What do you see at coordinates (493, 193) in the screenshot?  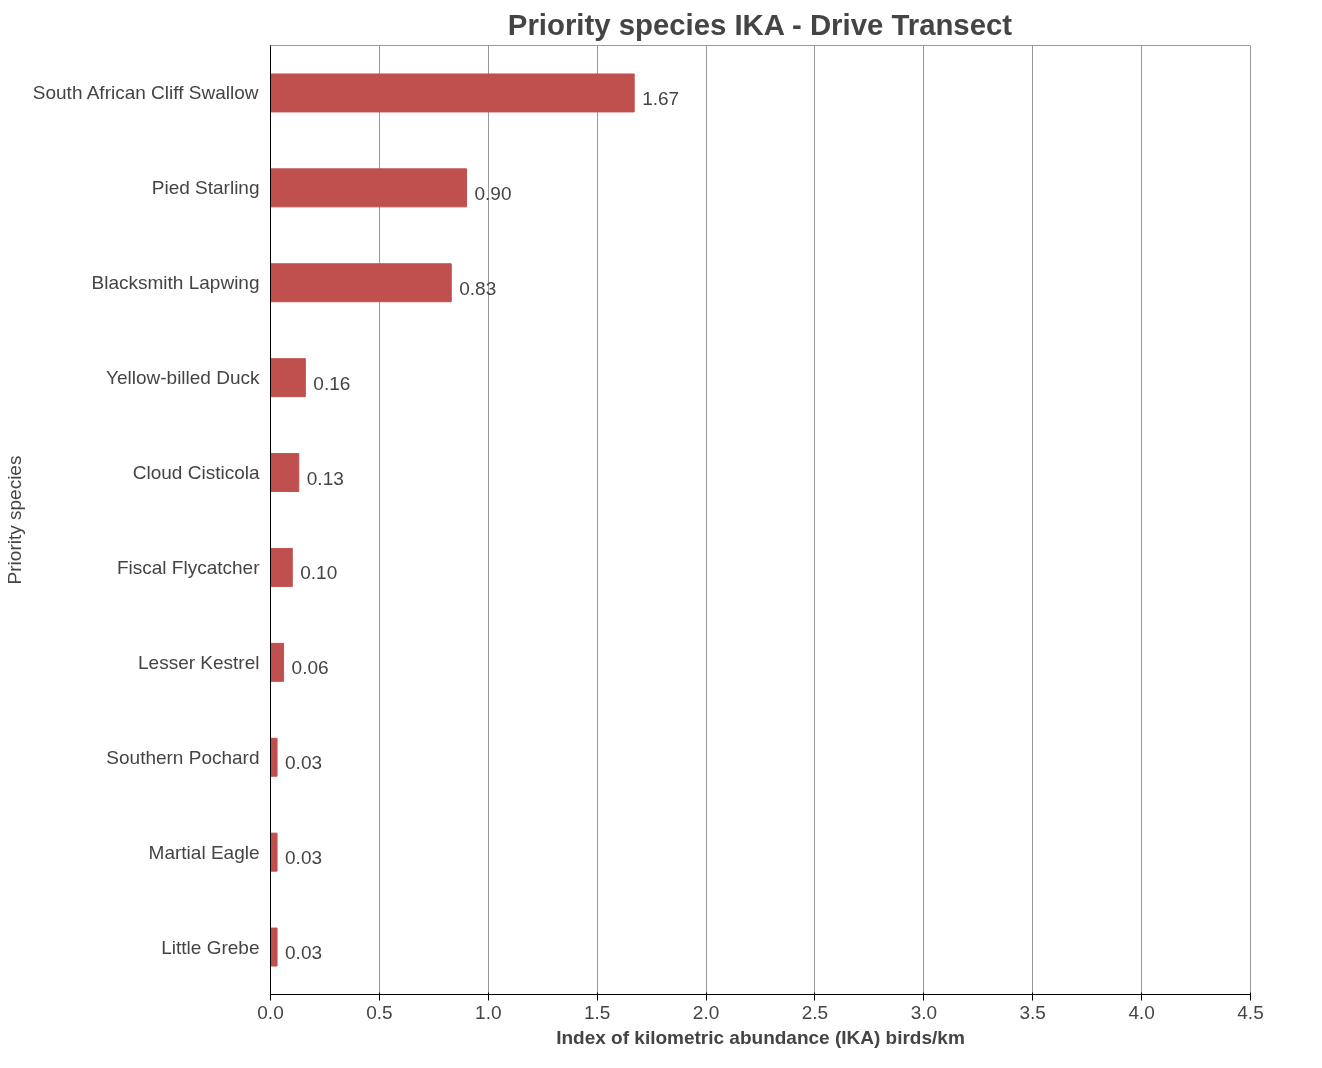 I see `data-label: 0.90` at bounding box center [493, 193].